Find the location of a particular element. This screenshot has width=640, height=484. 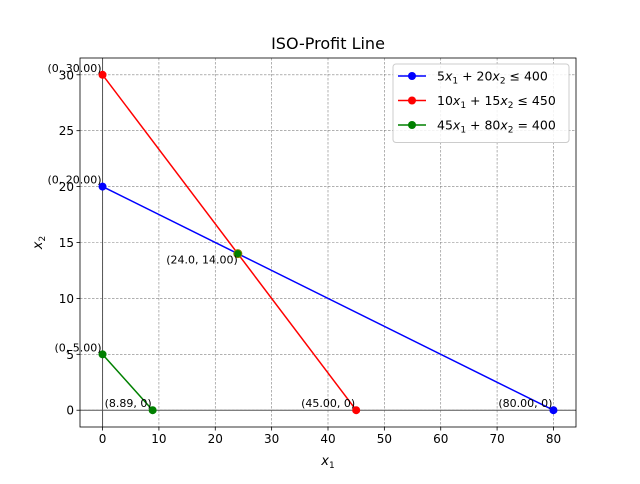

x-axis-label: x1 is located at coordinates (327, 462).